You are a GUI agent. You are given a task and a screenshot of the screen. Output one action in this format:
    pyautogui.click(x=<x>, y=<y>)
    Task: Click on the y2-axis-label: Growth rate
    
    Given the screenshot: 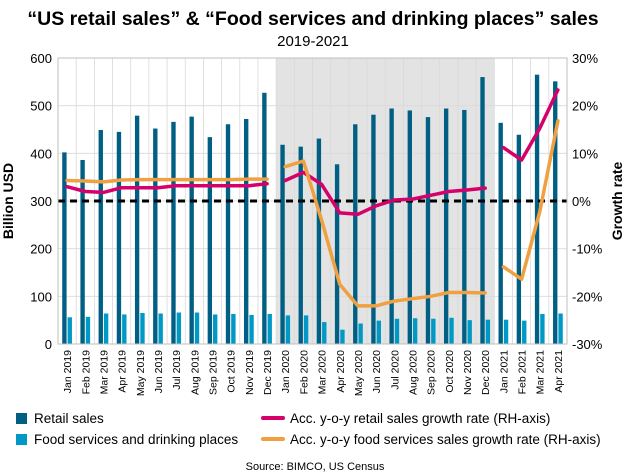 What is the action you would take?
    pyautogui.click(x=617, y=201)
    